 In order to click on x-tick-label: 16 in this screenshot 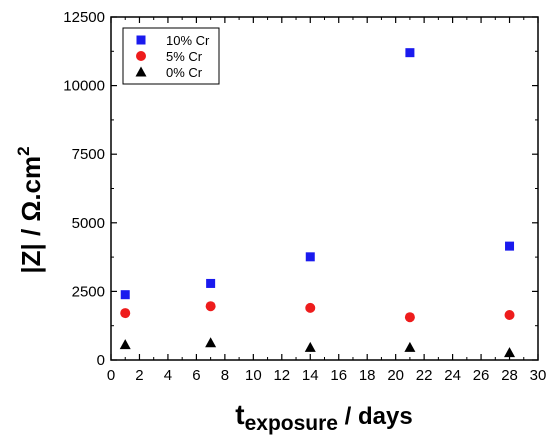, I will do `click(338, 375)`.